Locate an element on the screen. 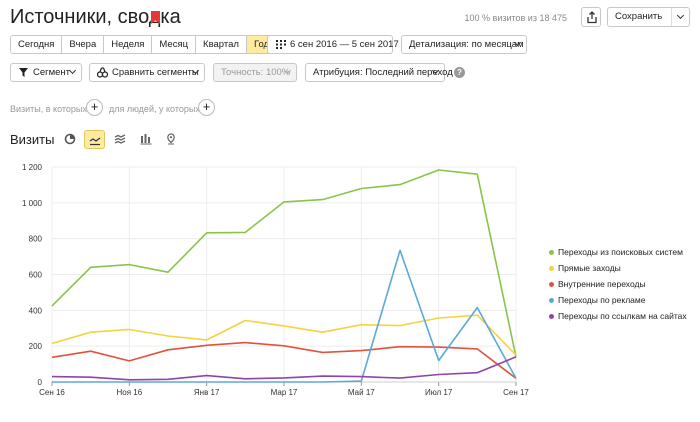 The width and height of the screenshot is (700, 422). pie-chart-button is located at coordinates (70, 139).